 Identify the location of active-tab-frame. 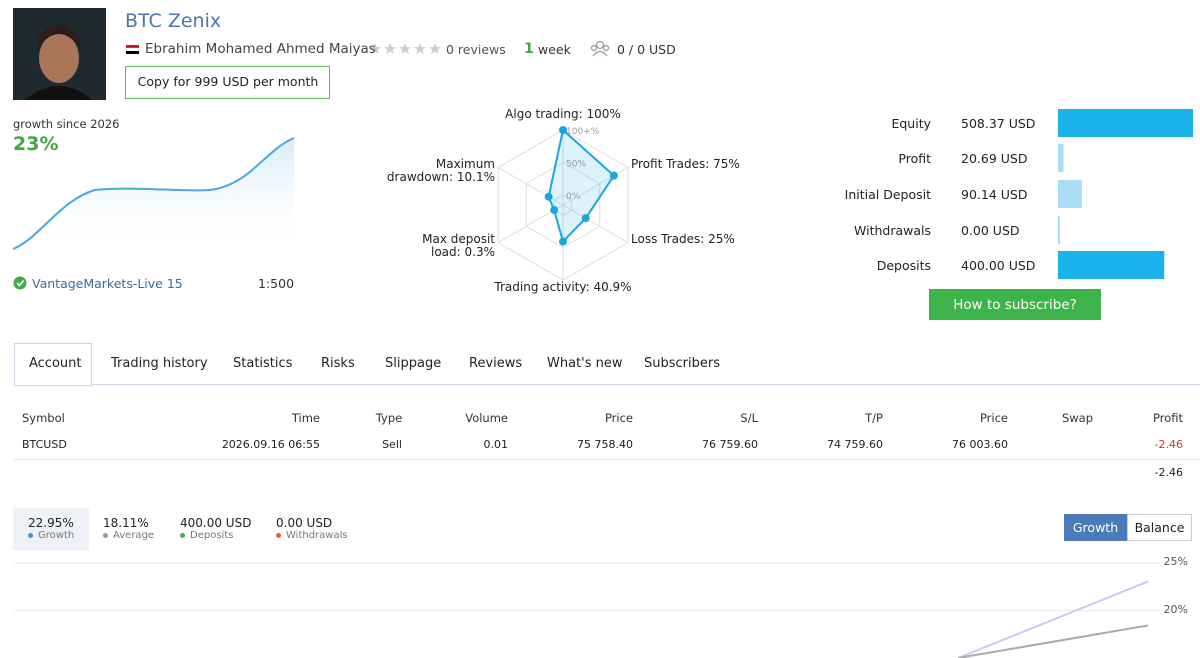
(53, 364).